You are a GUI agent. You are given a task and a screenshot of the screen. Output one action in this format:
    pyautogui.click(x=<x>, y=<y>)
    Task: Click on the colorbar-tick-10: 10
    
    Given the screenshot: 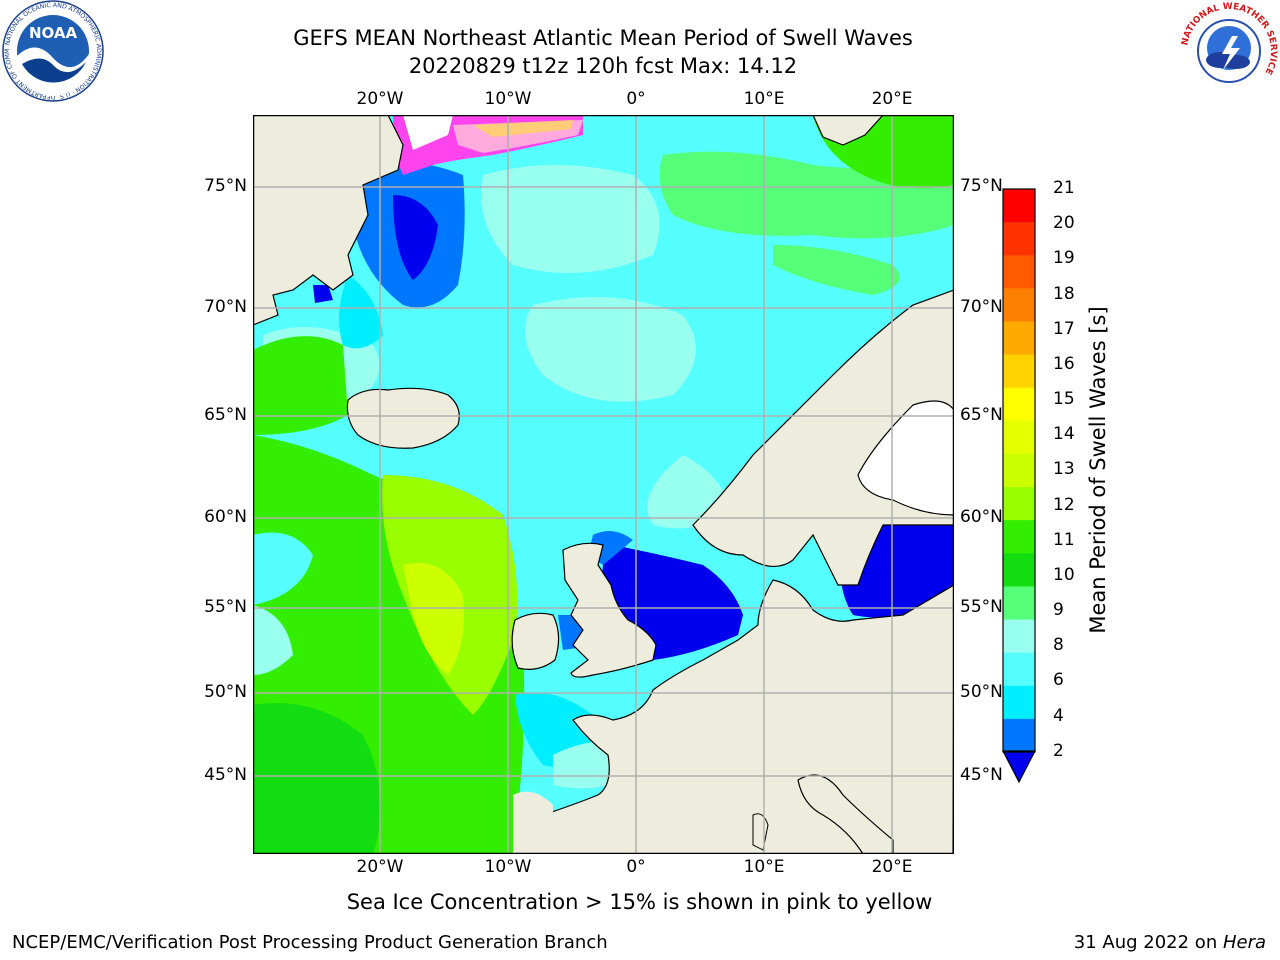 What is the action you would take?
    pyautogui.click(x=1064, y=575)
    